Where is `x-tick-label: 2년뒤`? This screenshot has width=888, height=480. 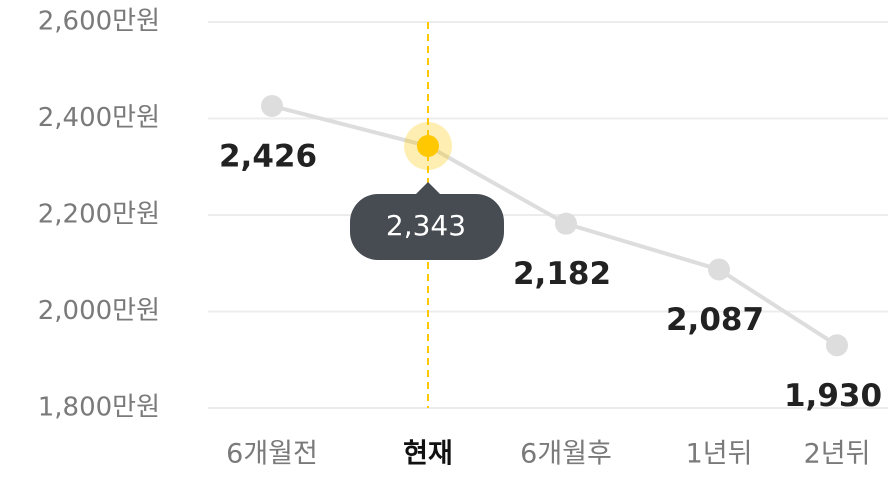 x-tick-label: 2년뒤 is located at coordinates (837, 454).